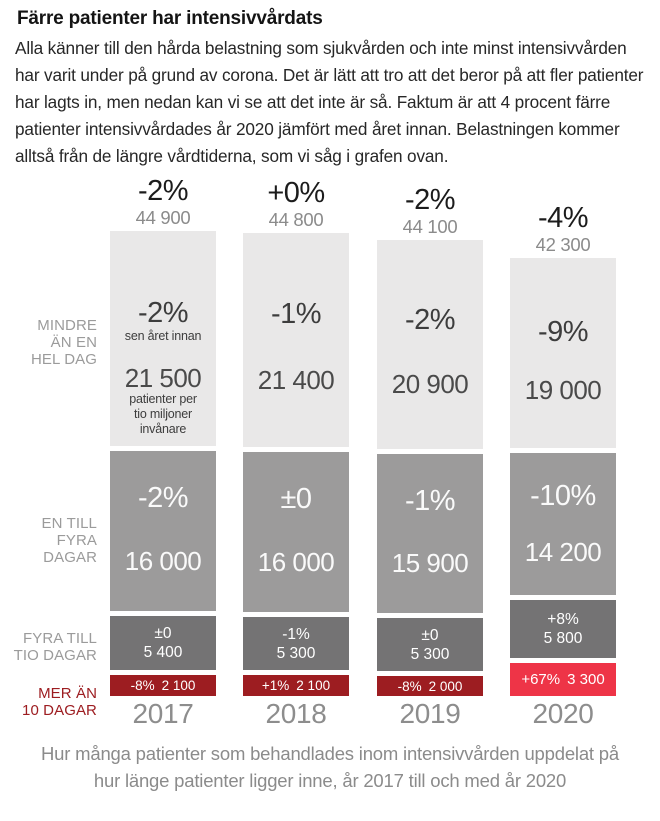  What do you see at coordinates (296, 340) in the screenshot?
I see `bar-segment-mindre-an-en-hel-dag-2018: -1% 21 400` at bounding box center [296, 340].